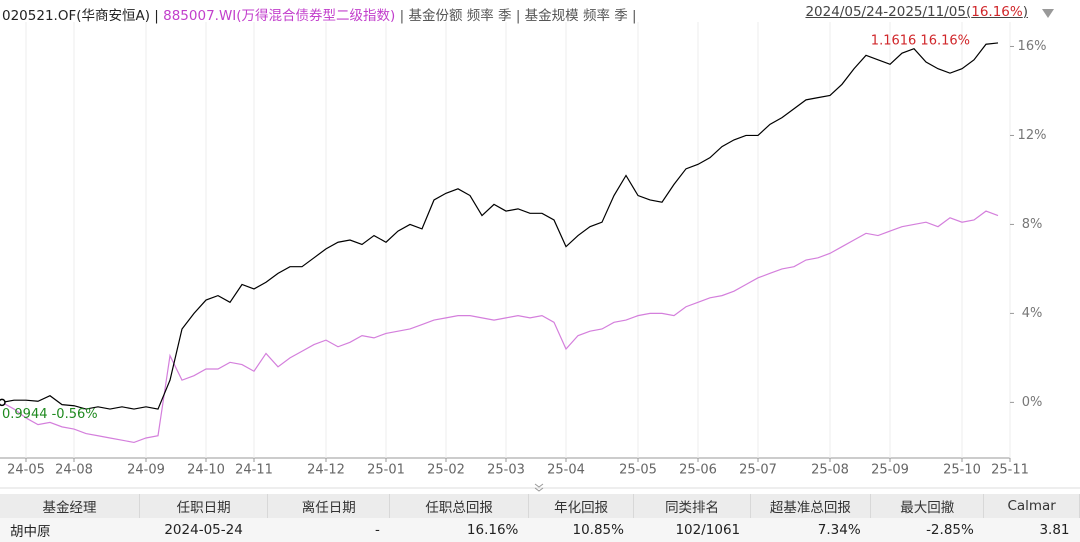 This screenshot has height=542, width=1080. I want to click on dropdown-icon, so click(1048, 13).